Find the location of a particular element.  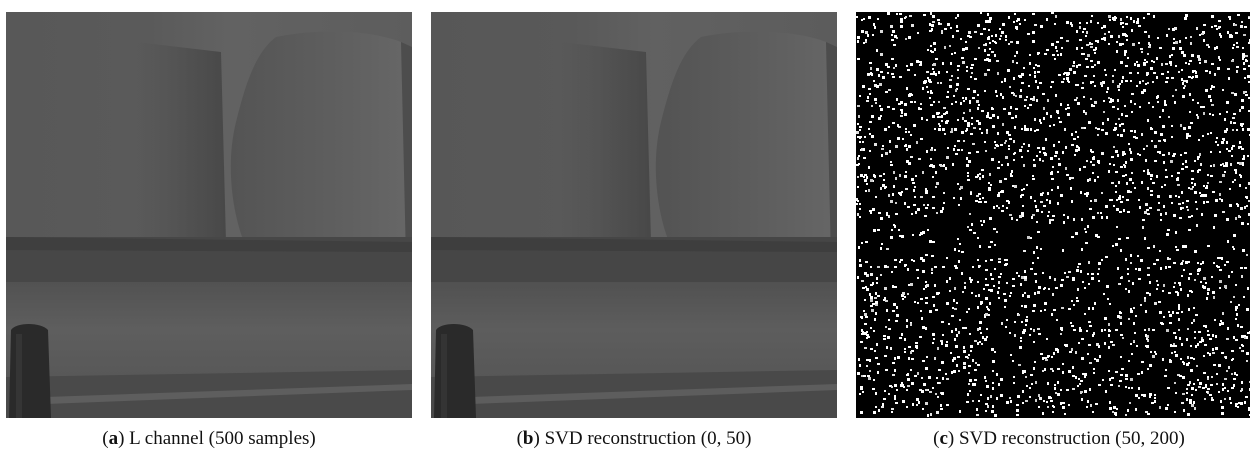

caption-a: (a) L channel (500 samples) is located at coordinates (209, 438).